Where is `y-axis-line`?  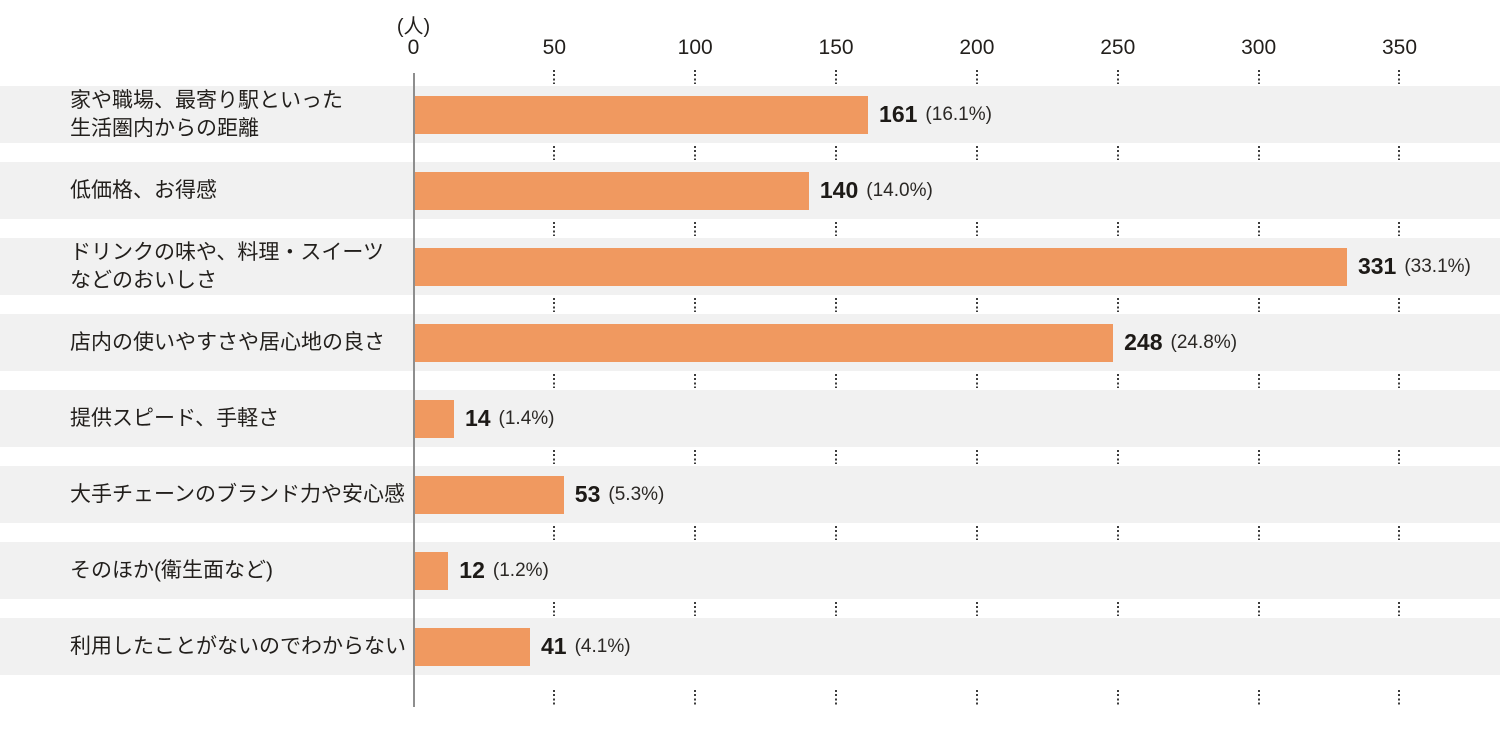
y-axis-line is located at coordinates (413, 390).